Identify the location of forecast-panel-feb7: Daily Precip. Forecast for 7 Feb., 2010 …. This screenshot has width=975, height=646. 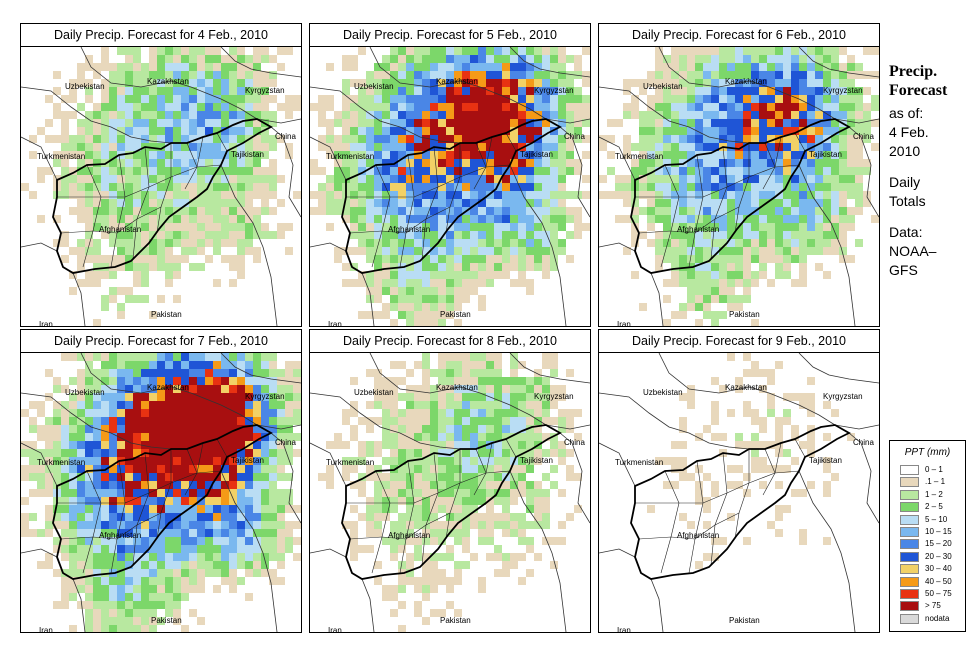
(161, 481).